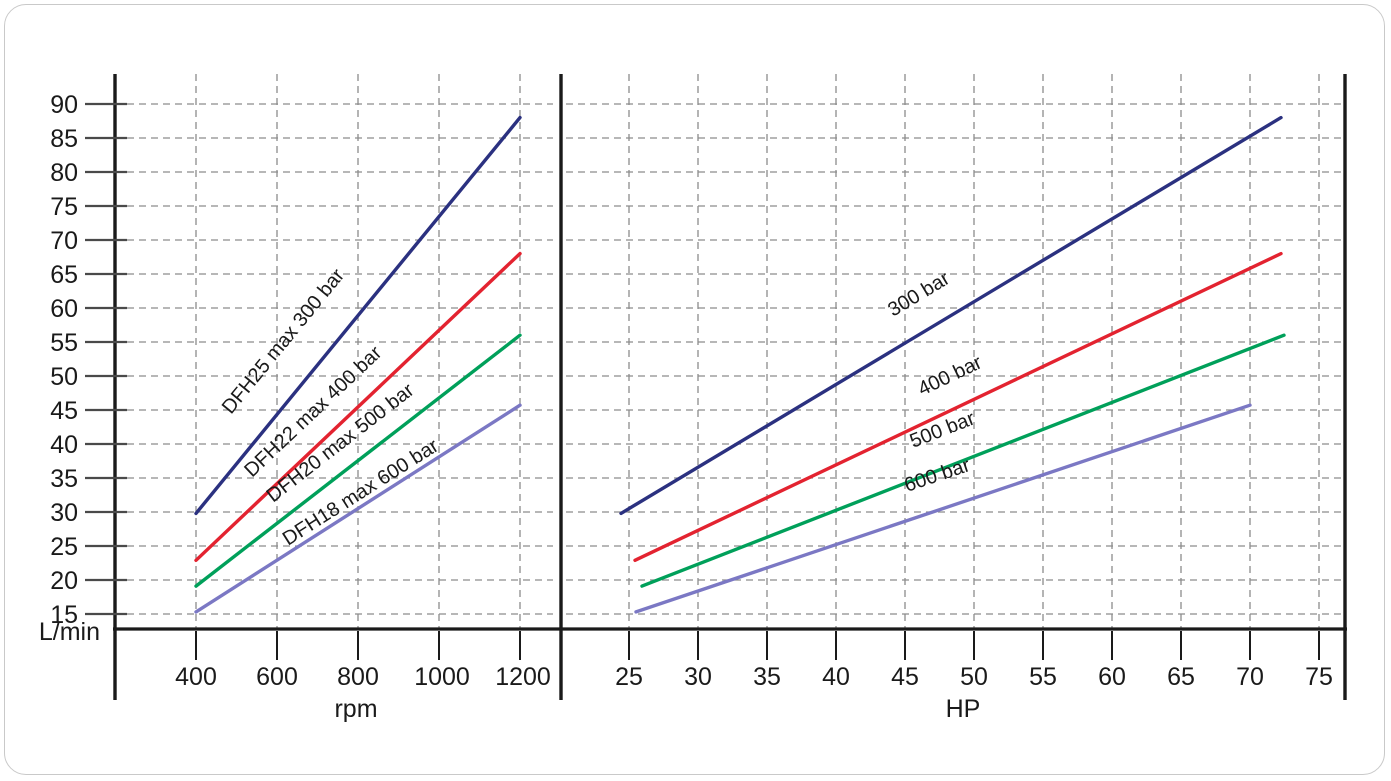 Image resolution: width=1391 pixels, height=781 pixels. I want to click on series-line-dfh20-500bar, so click(358, 460).